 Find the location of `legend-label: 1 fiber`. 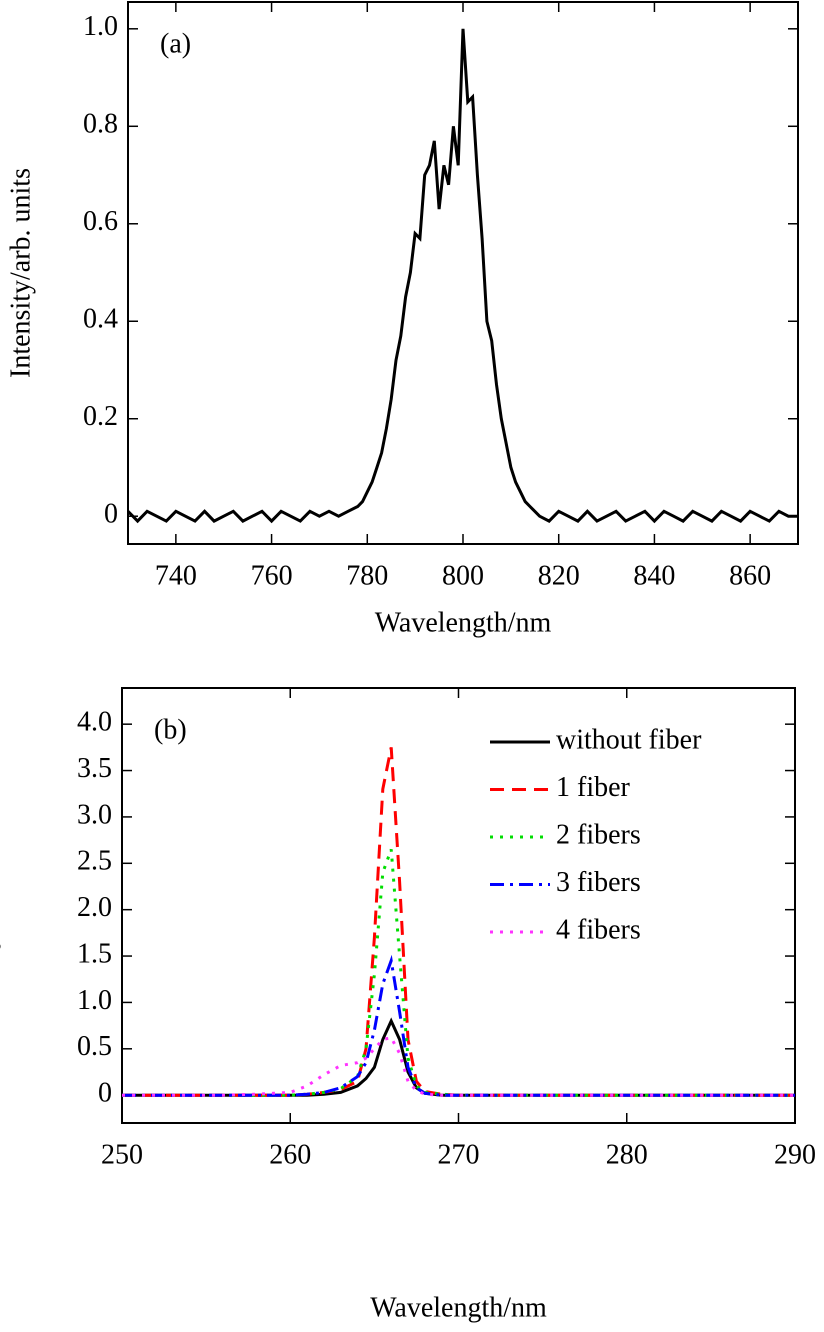

legend-label: 1 fiber is located at coordinates (593, 787).